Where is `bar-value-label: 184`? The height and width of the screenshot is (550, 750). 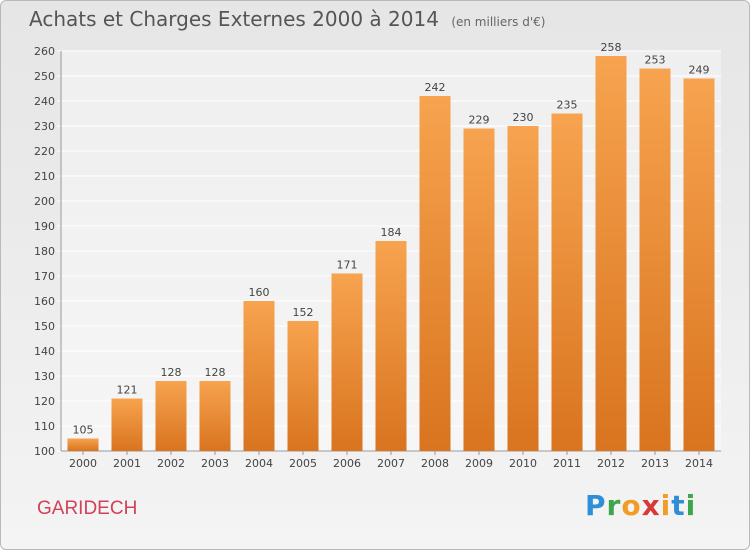 bar-value-label: 184 is located at coordinates (391, 232).